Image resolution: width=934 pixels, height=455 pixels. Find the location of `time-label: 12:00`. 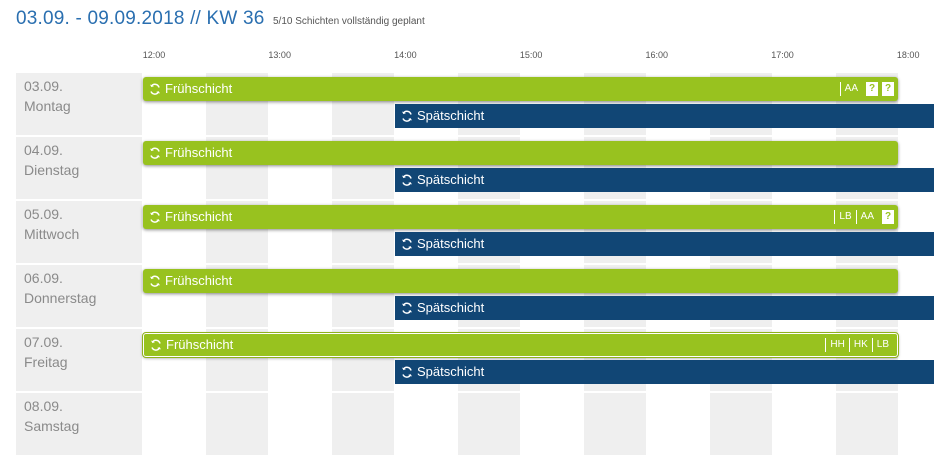

time-label: 12:00 is located at coordinates (154, 55).